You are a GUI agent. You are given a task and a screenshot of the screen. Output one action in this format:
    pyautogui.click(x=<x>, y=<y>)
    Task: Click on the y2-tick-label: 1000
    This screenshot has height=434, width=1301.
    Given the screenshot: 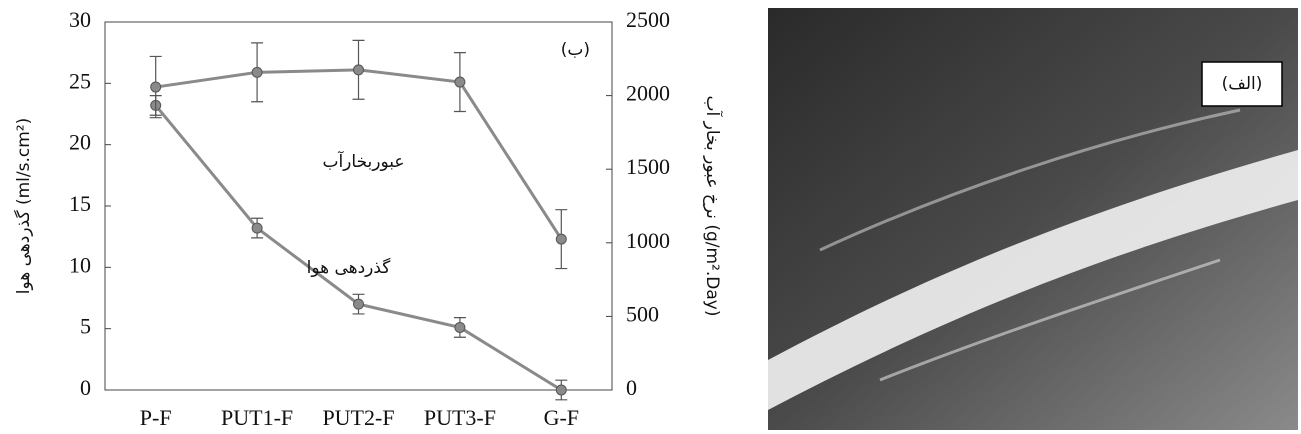 What is the action you would take?
    pyautogui.click(x=648, y=240)
    